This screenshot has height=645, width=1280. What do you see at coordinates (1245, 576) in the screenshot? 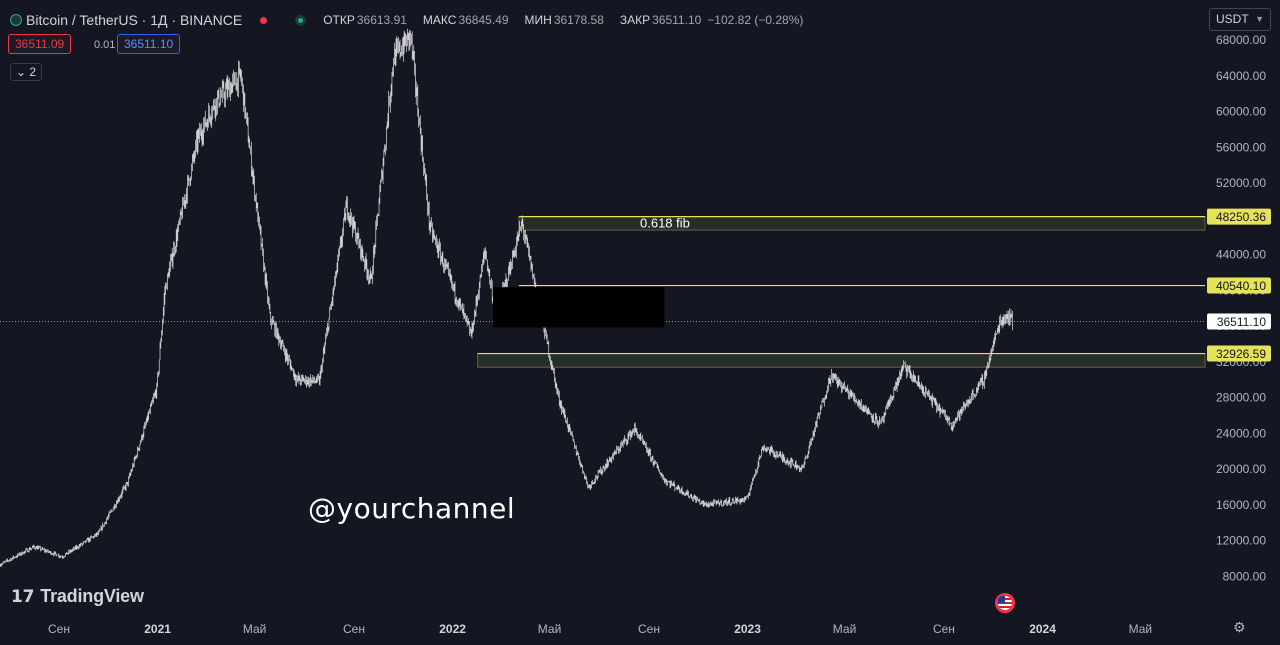
I see `y-tick-label: 8000.00` at bounding box center [1245, 576].